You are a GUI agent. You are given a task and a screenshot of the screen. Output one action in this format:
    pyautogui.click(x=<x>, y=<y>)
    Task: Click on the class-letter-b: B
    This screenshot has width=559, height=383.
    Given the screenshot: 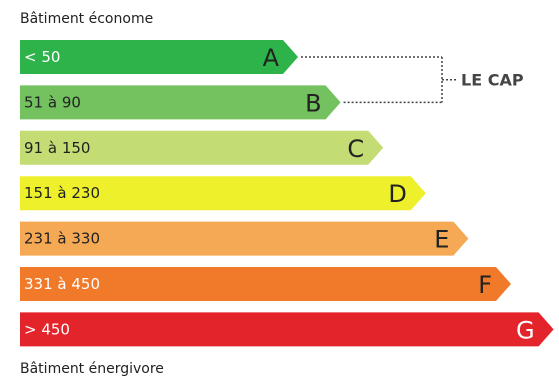 What is the action you would take?
    pyautogui.click(x=313, y=103)
    